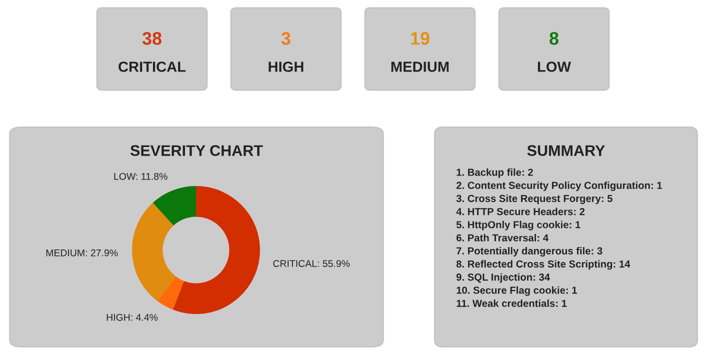 This screenshot has width=705, height=354. Describe the element at coordinates (152, 67) in the screenshot. I see `text: CRITICAL` at that location.